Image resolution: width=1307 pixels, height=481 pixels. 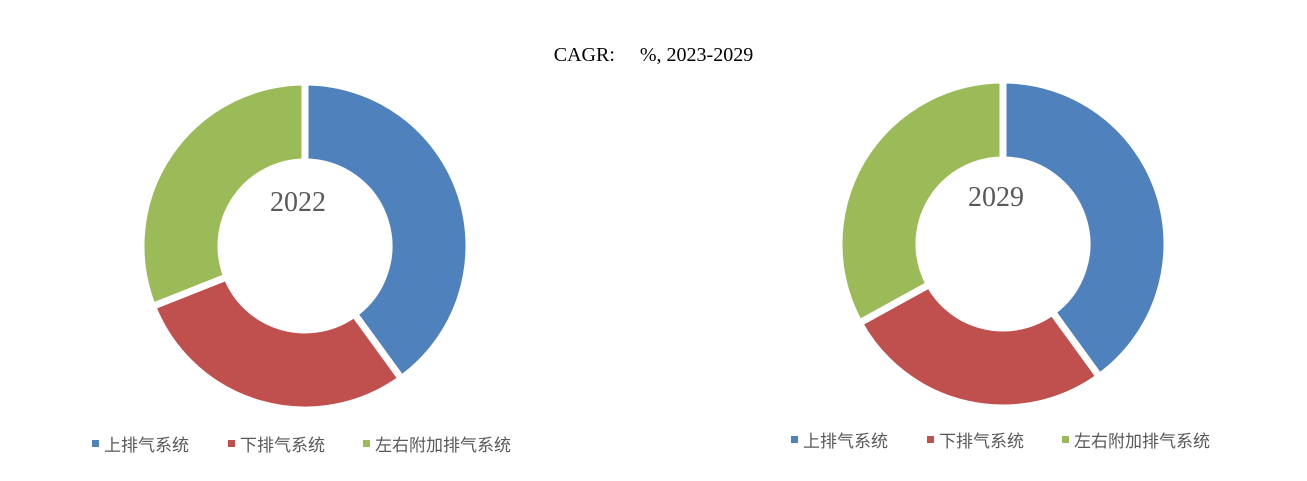 What do you see at coordinates (298, 202) in the screenshot?
I see `donut-center-label: 2022` at bounding box center [298, 202].